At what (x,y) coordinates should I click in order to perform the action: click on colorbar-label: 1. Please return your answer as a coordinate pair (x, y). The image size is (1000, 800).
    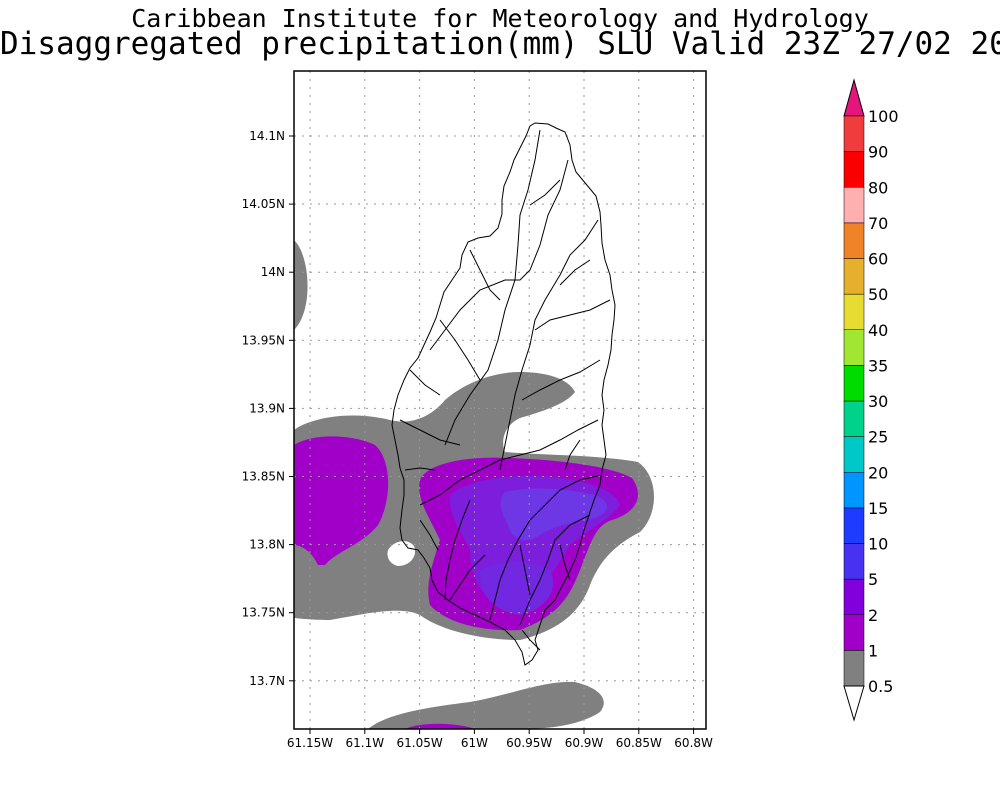
    Looking at the image, I should click on (873, 650).